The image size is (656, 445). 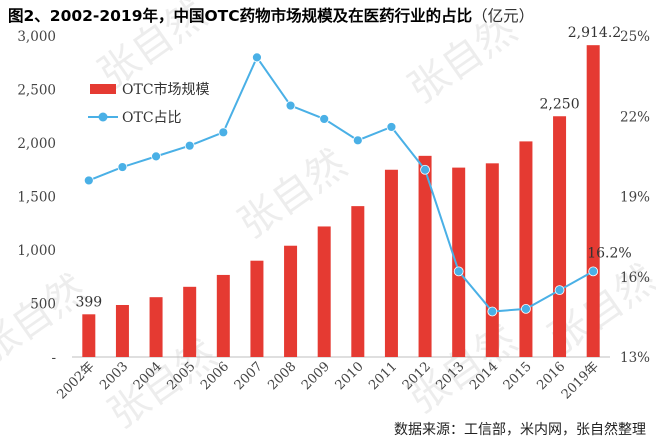 What do you see at coordinates (635, 37) in the screenshot?
I see `y-right-tick-label: 25%` at bounding box center [635, 37].